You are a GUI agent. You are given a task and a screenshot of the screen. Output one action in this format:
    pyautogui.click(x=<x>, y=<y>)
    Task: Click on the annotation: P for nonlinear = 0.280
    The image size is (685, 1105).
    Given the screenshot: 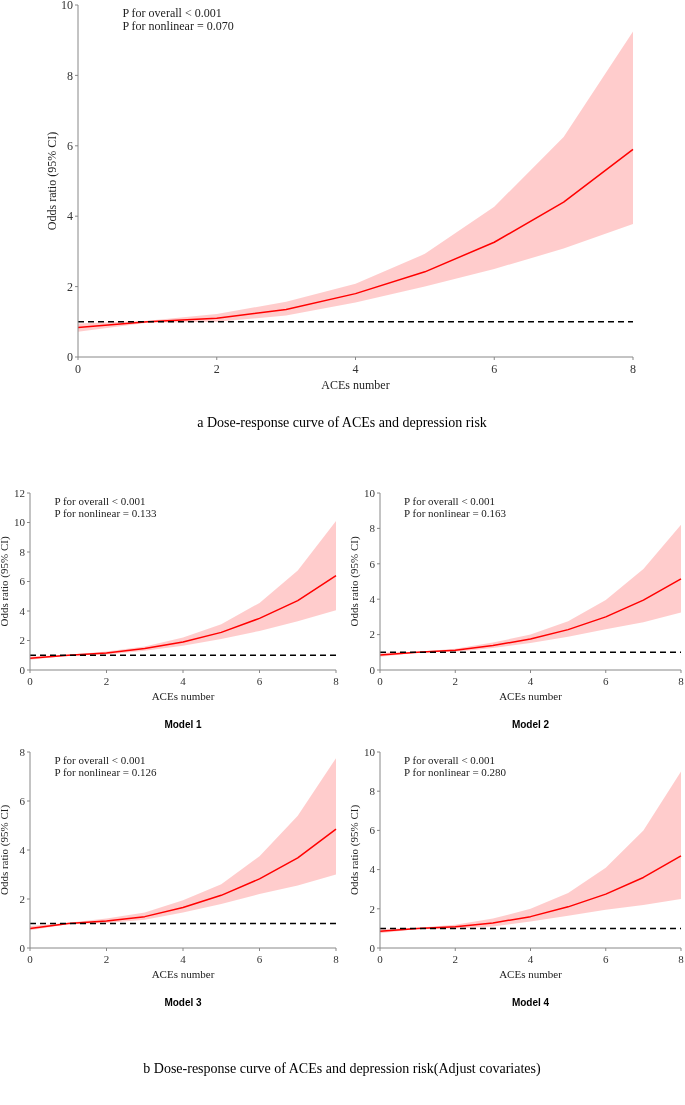 What is the action you would take?
    pyautogui.click(x=455, y=772)
    